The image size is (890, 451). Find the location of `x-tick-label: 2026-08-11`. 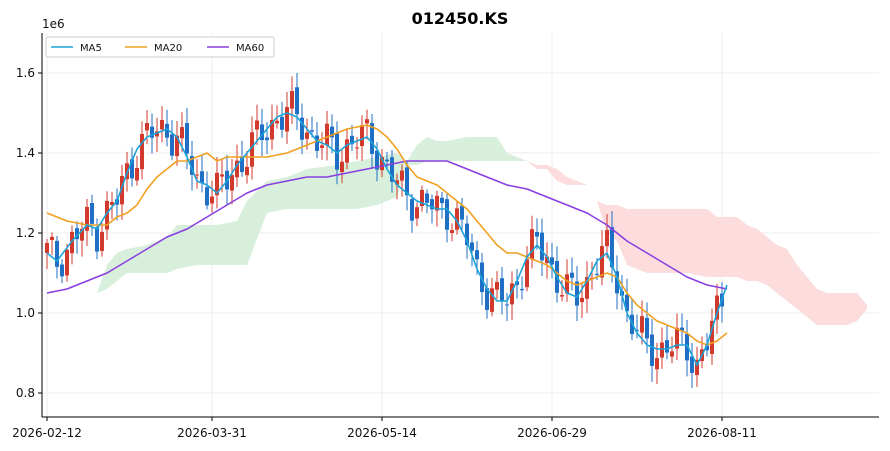

x-tick-label: 2026-08-11 is located at coordinates (722, 433).